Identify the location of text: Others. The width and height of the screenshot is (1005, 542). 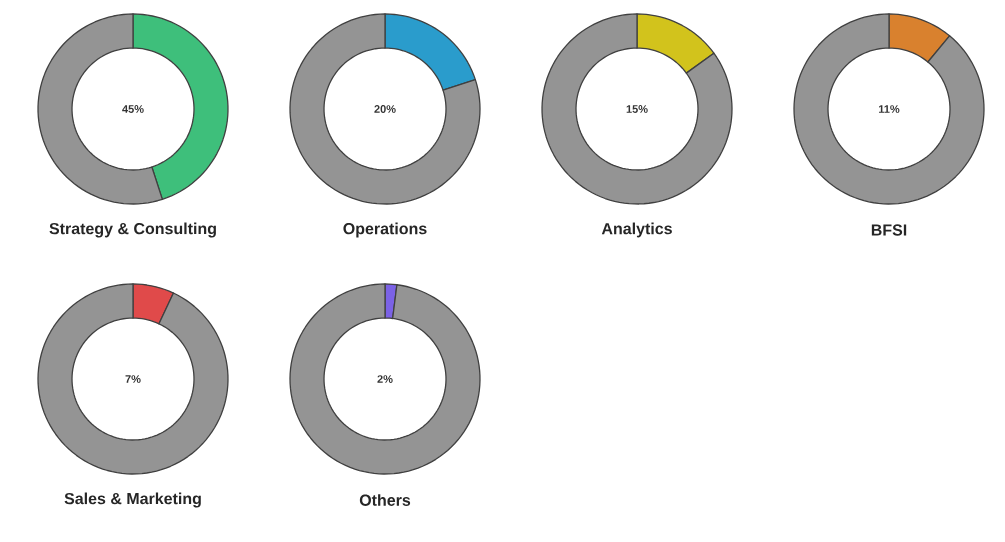
(385, 500).